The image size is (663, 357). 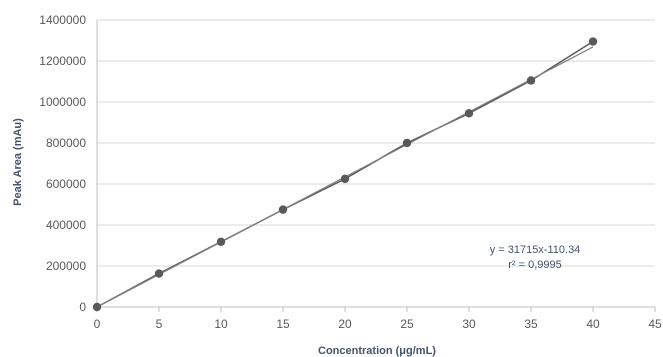 I want to click on y-axis-title: Peak Area (mAu), so click(x=18, y=162).